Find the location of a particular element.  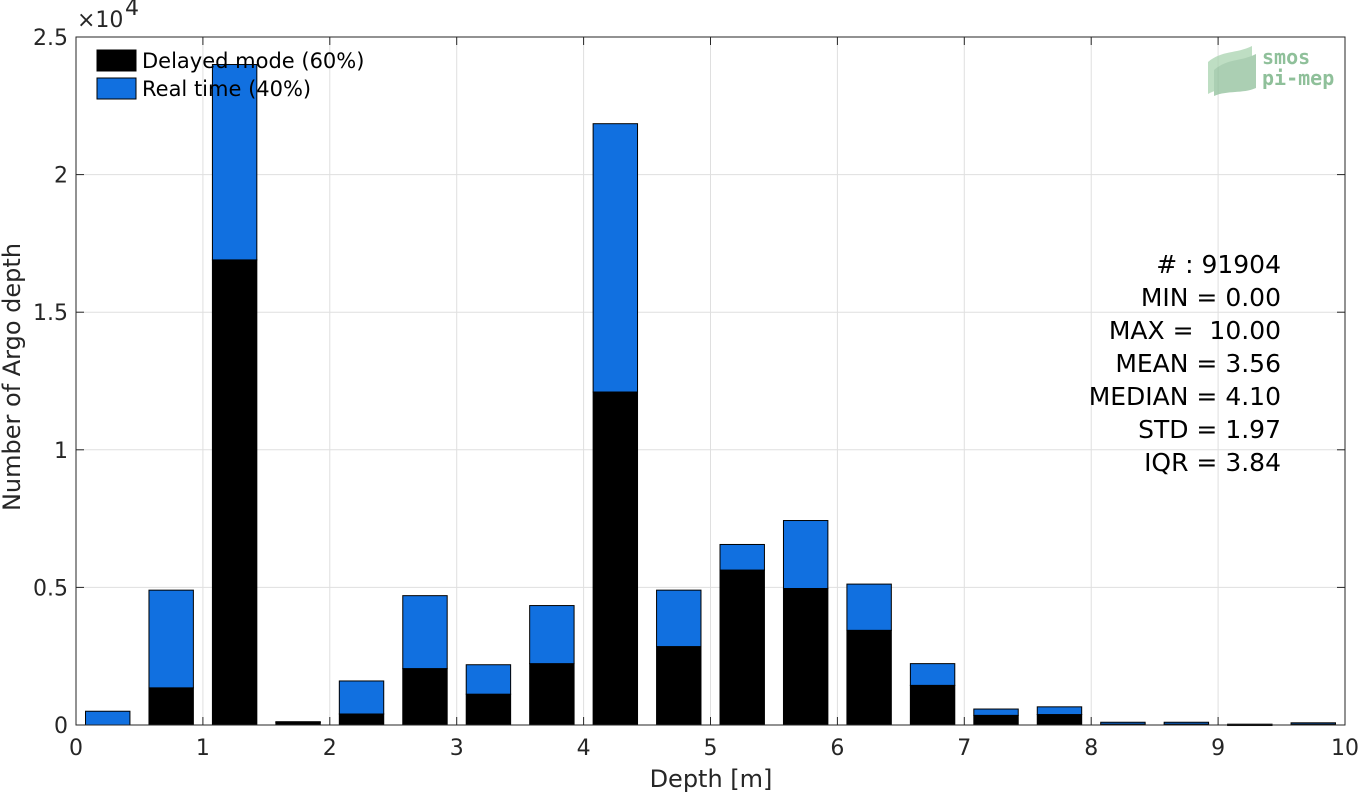

x-tick-label: 0 is located at coordinates (76, 748).